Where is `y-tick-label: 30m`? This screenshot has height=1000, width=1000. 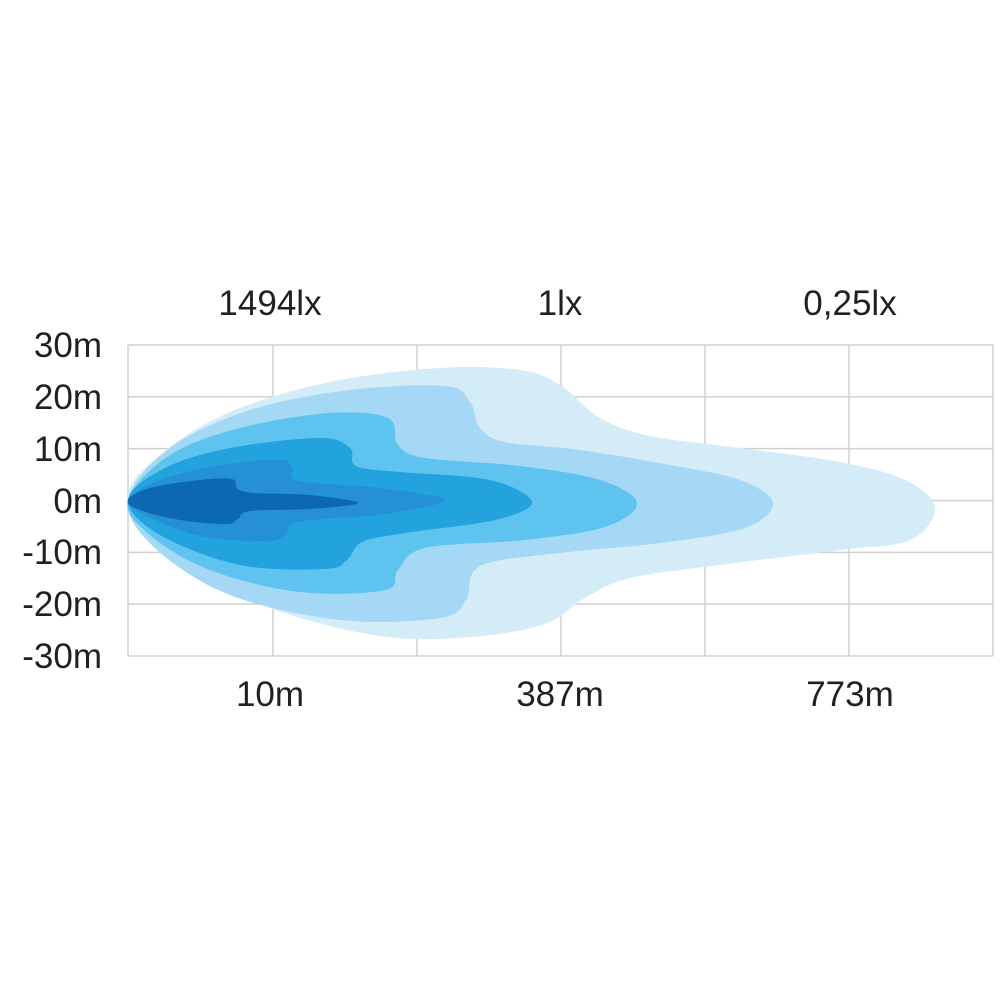
y-tick-label: 30m is located at coordinates (67, 345).